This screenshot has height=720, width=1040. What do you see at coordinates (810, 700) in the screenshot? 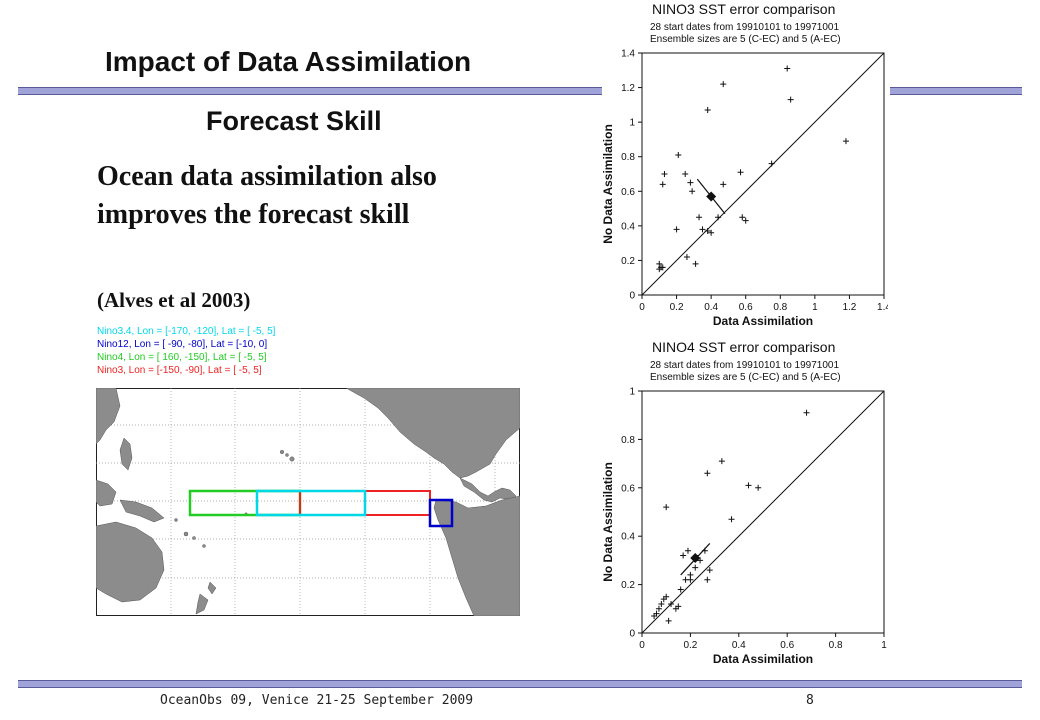
I see `page-number: 8` at bounding box center [810, 700].